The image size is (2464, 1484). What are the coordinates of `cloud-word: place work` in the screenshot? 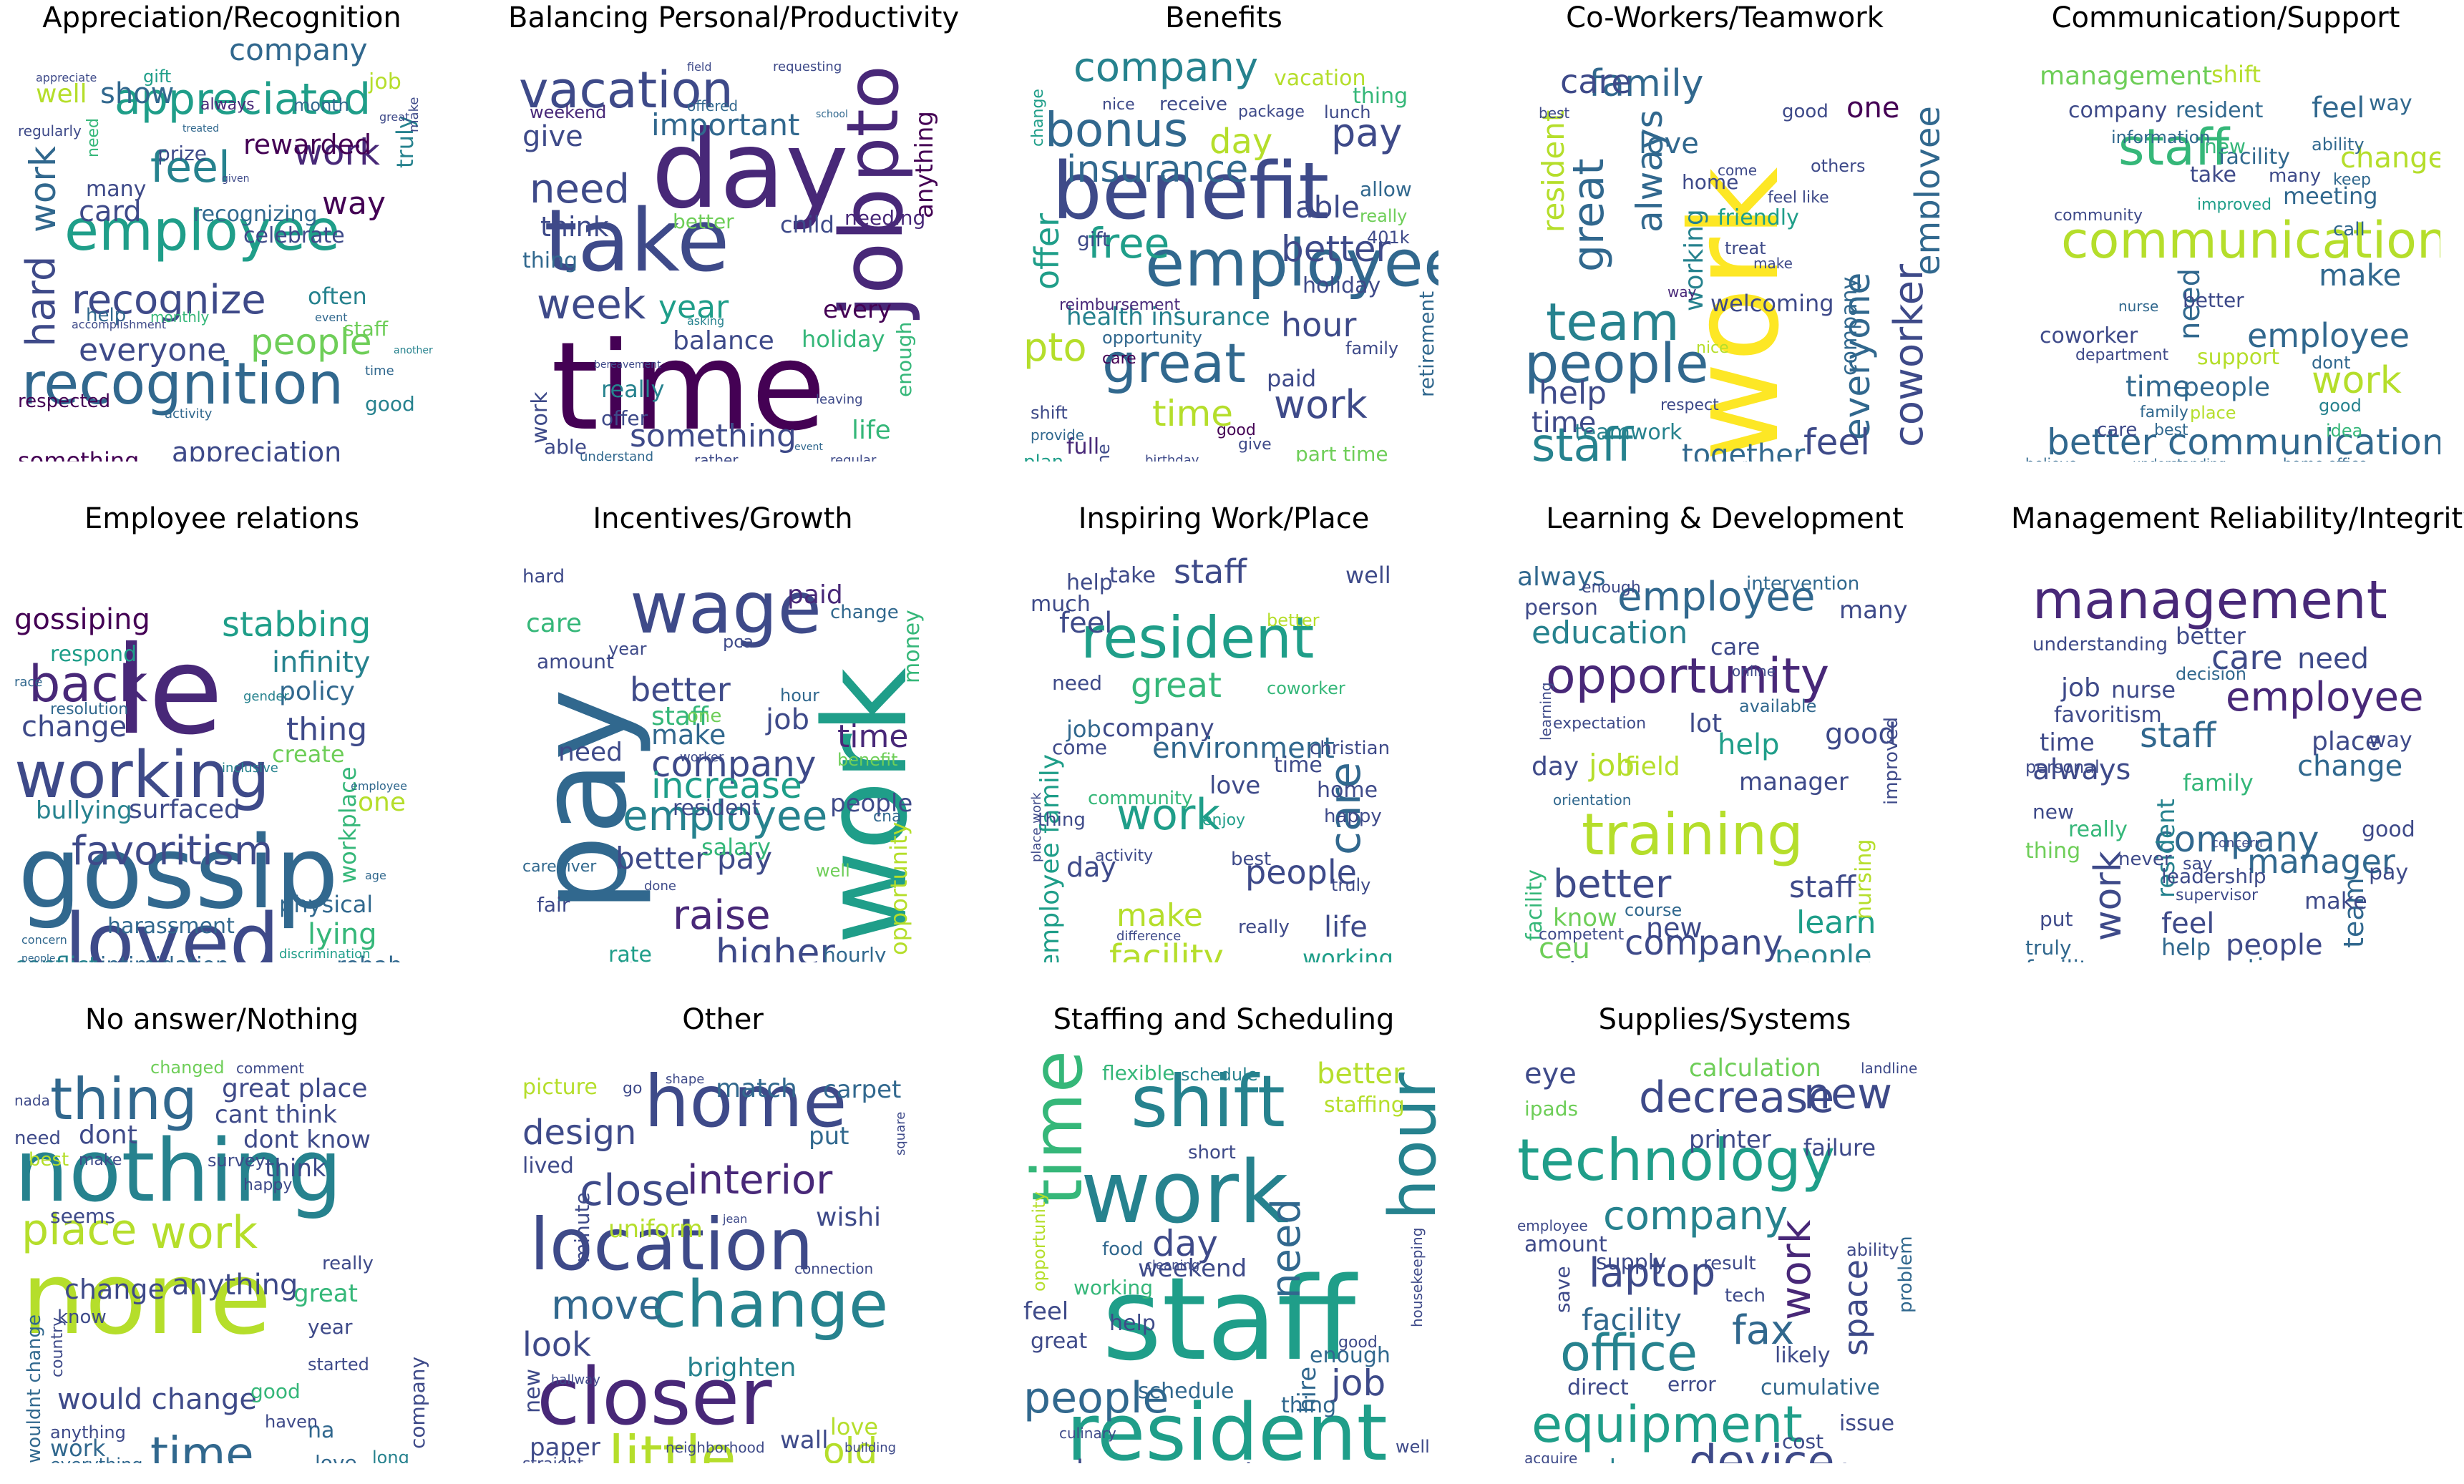 It's located at (1036, 827).